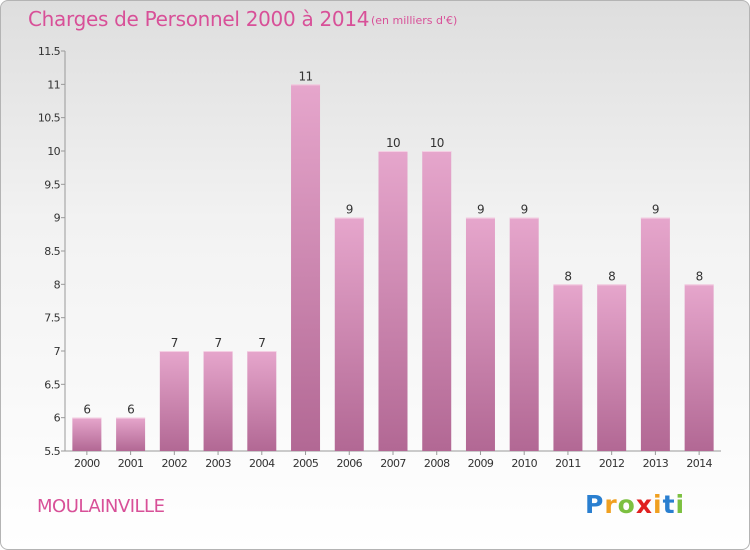 This screenshot has width=750, height=550. Describe the element at coordinates (53, 151) in the screenshot. I see `y-tick-label: 10` at that location.